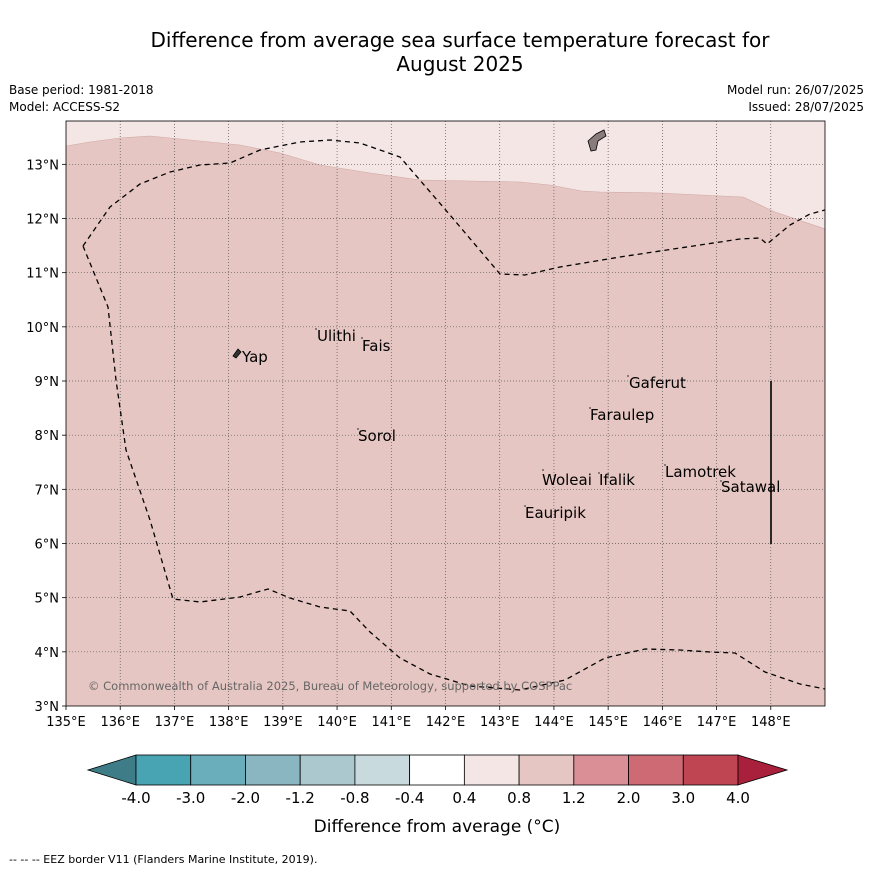  I want to click on lon-tick-label: 140°E, so click(337, 722).